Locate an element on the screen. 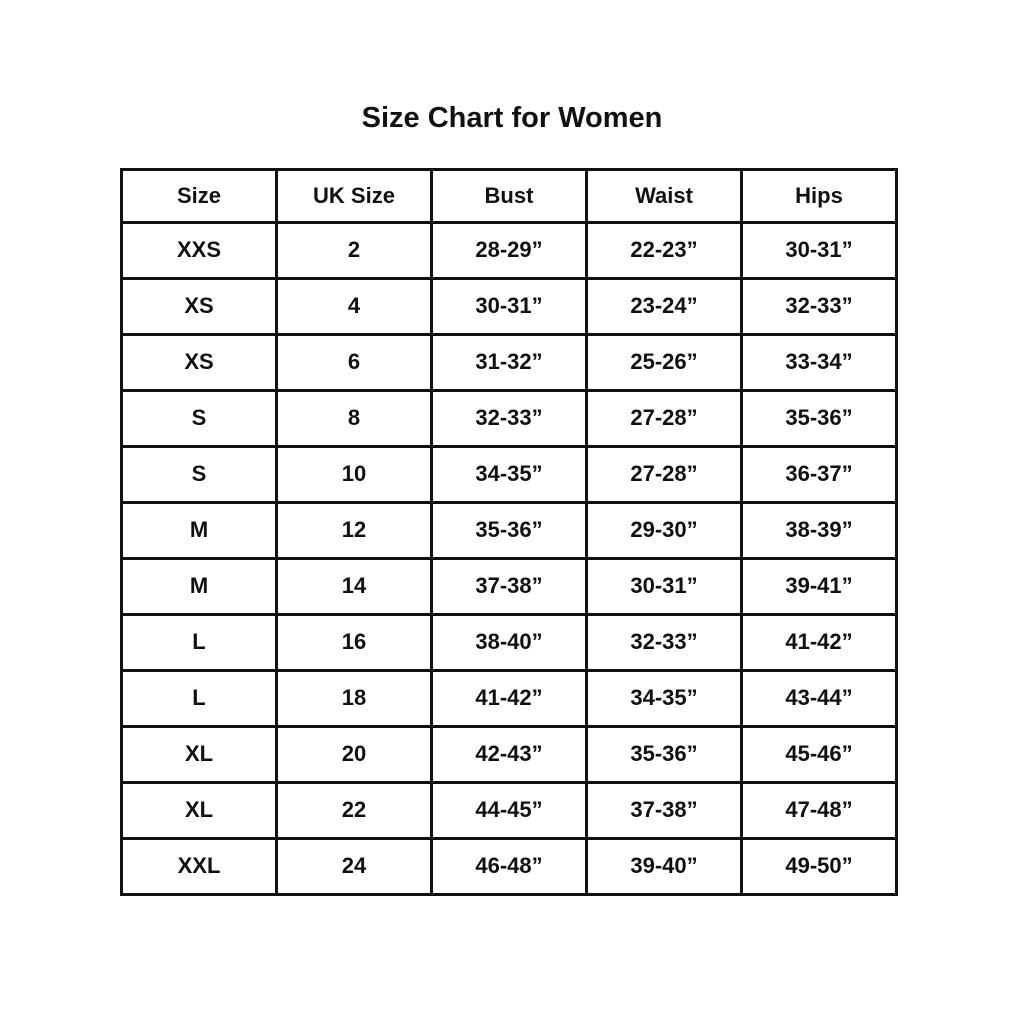  table-cell: 29-30” is located at coordinates (664, 530).